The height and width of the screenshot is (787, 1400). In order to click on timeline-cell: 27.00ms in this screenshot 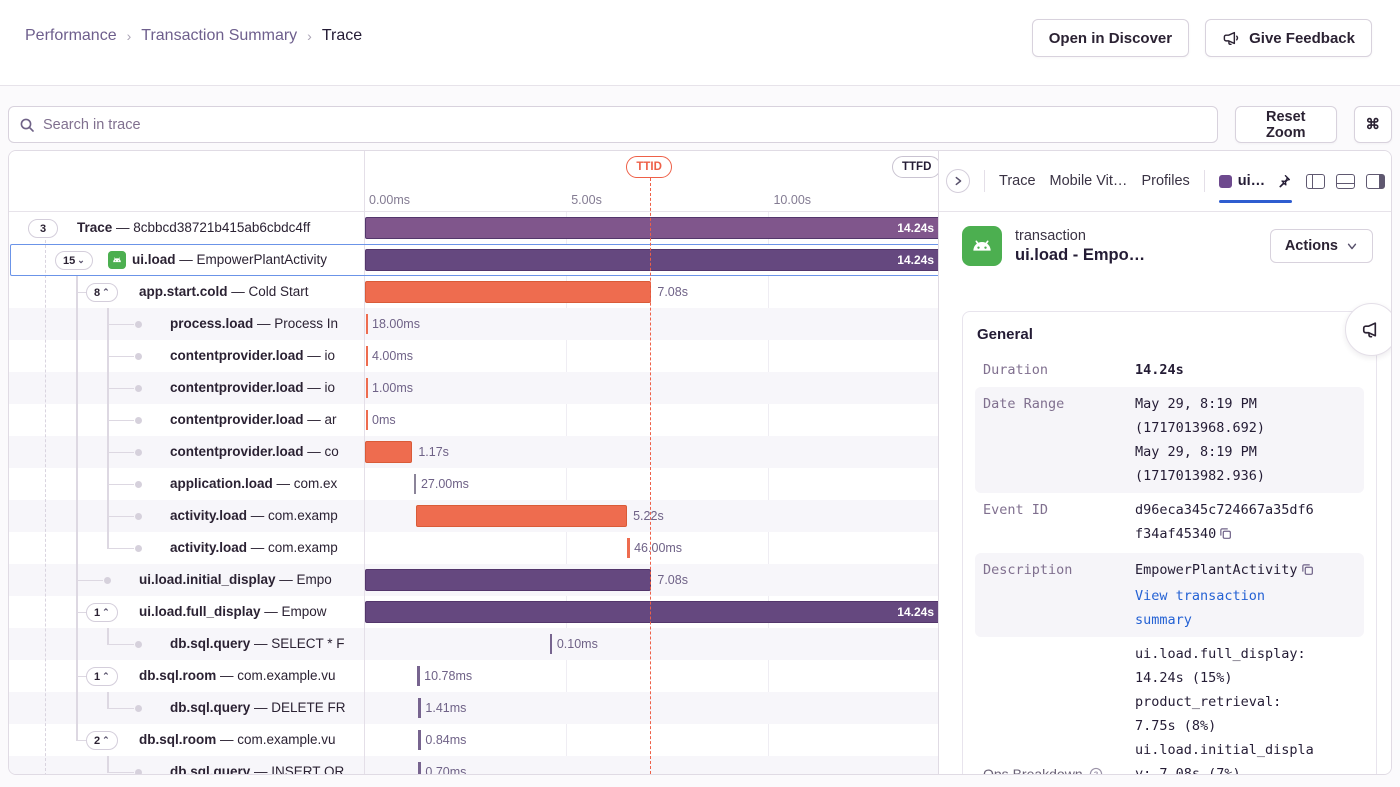, I will do `click(652, 484)`.